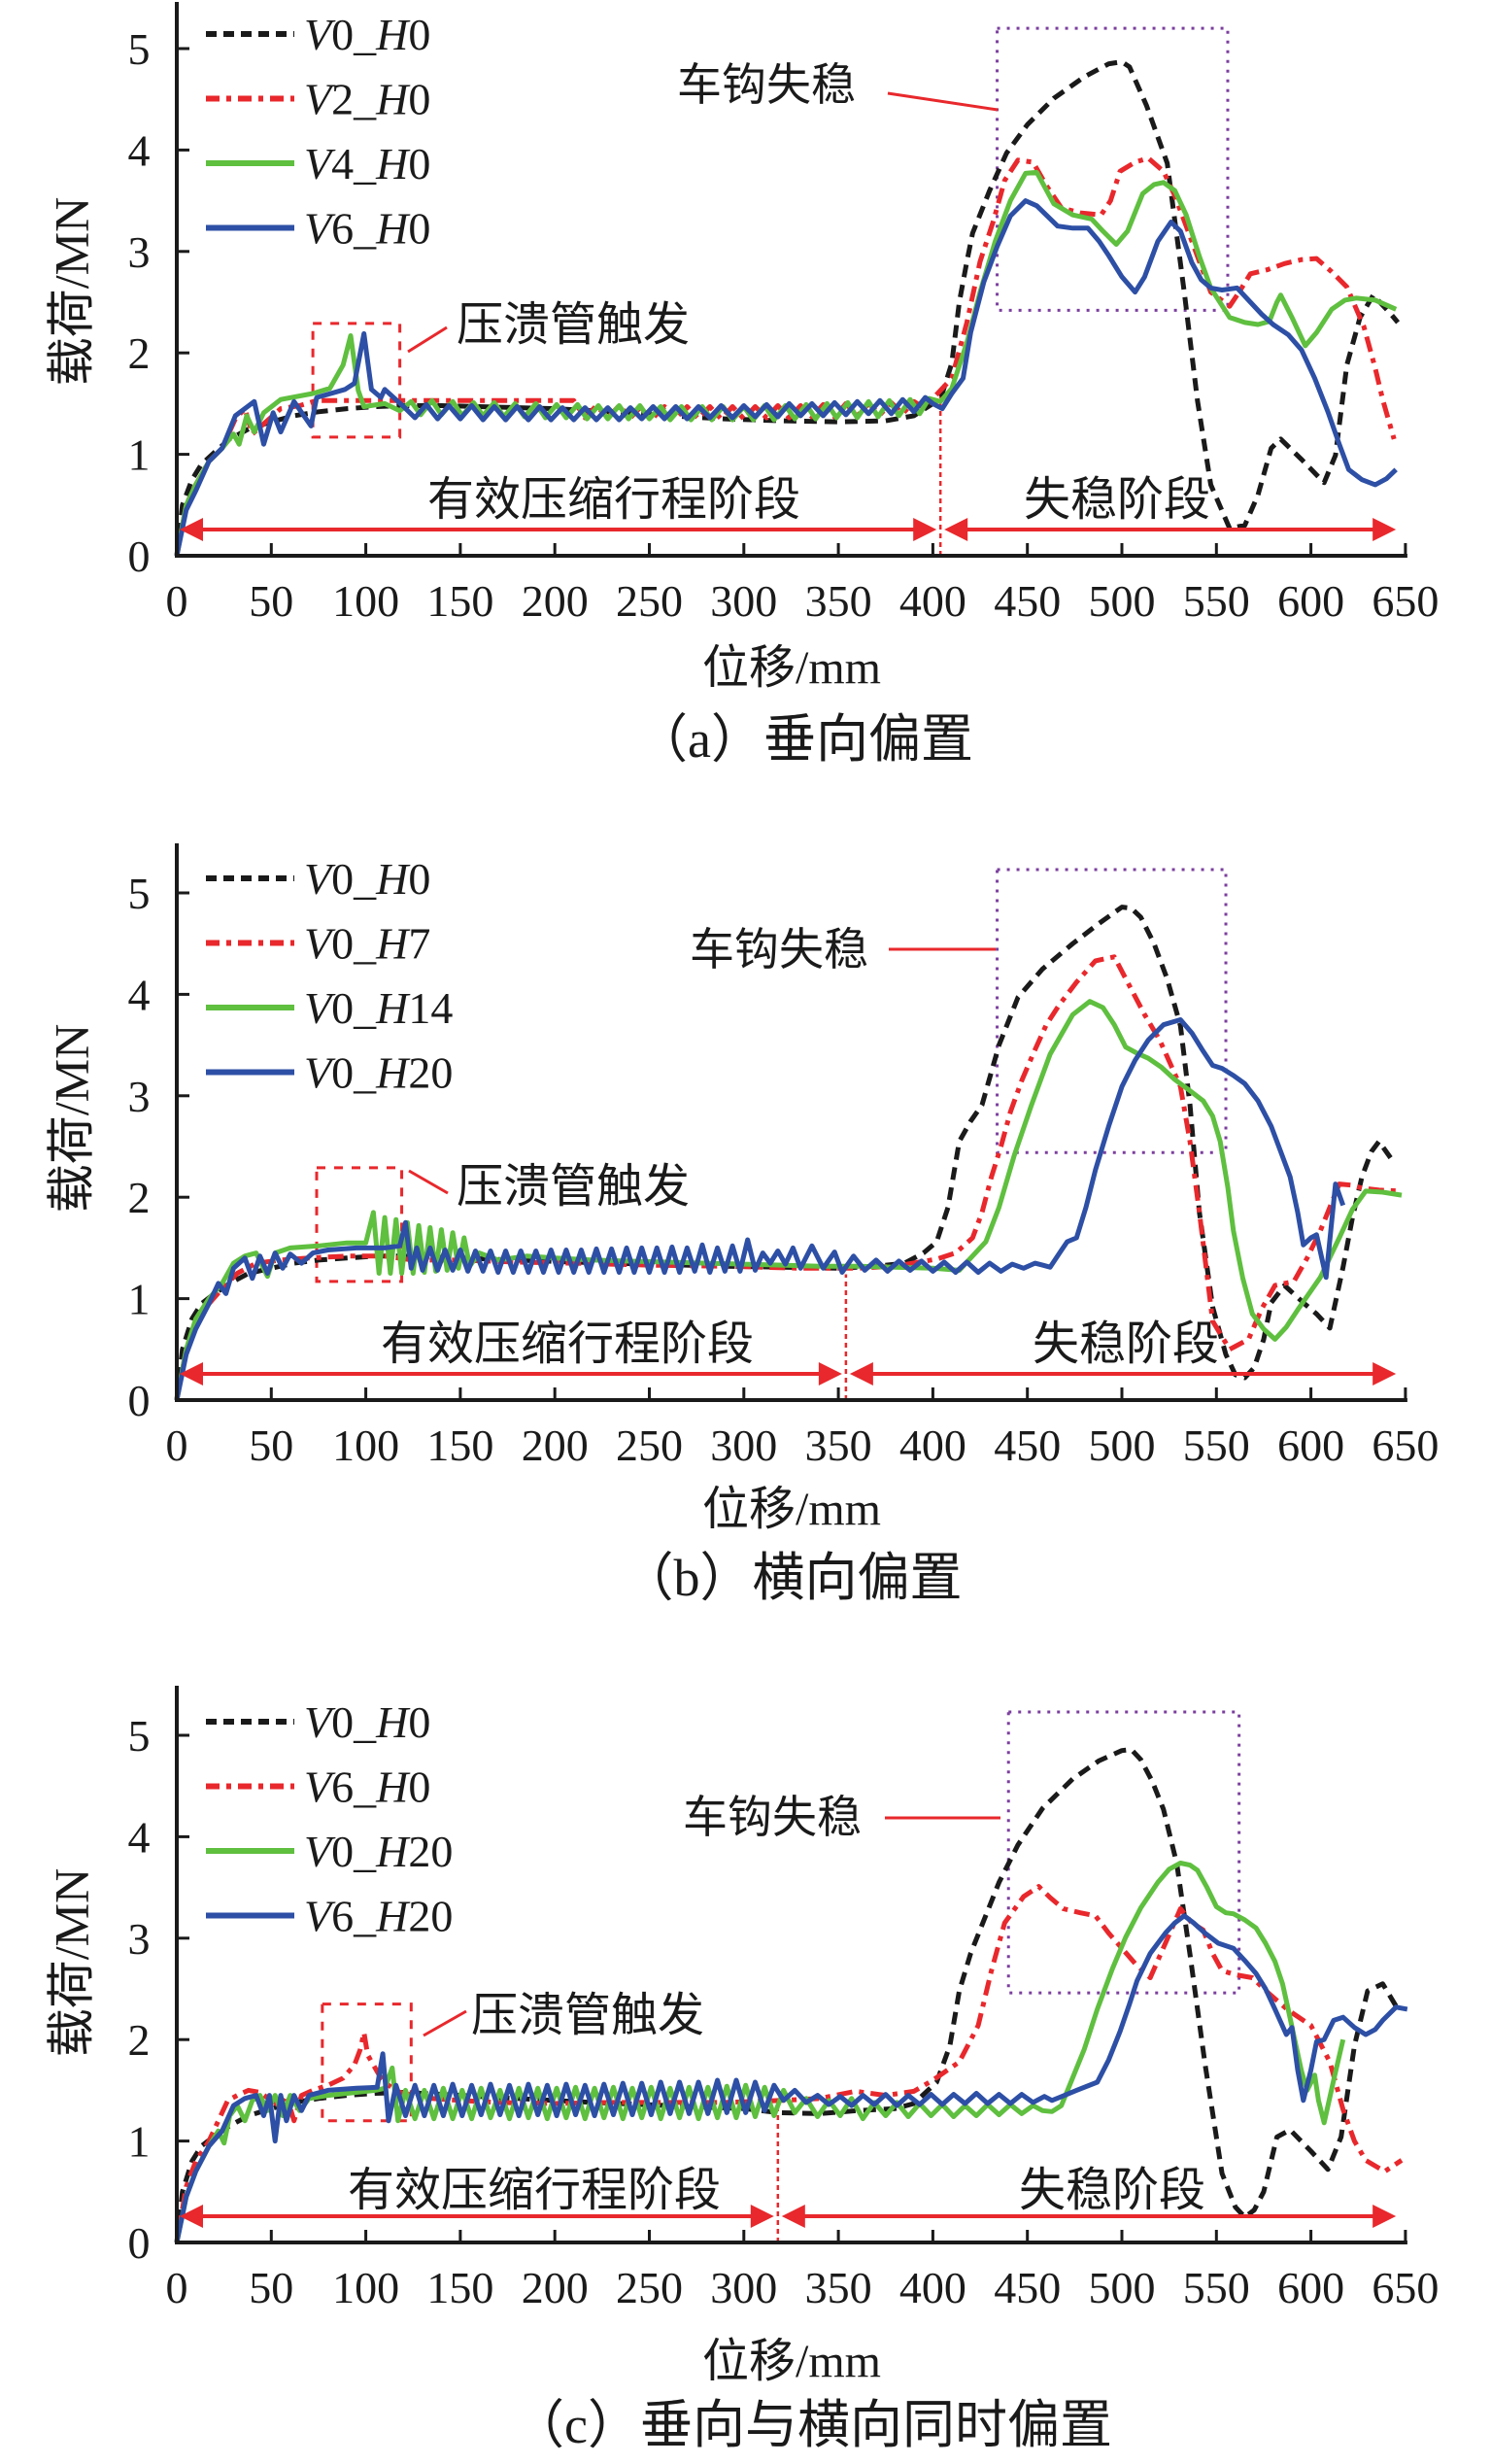 This screenshot has width=1491, height=2464. I want to click on legend-label: V2_H0, so click(367, 99).